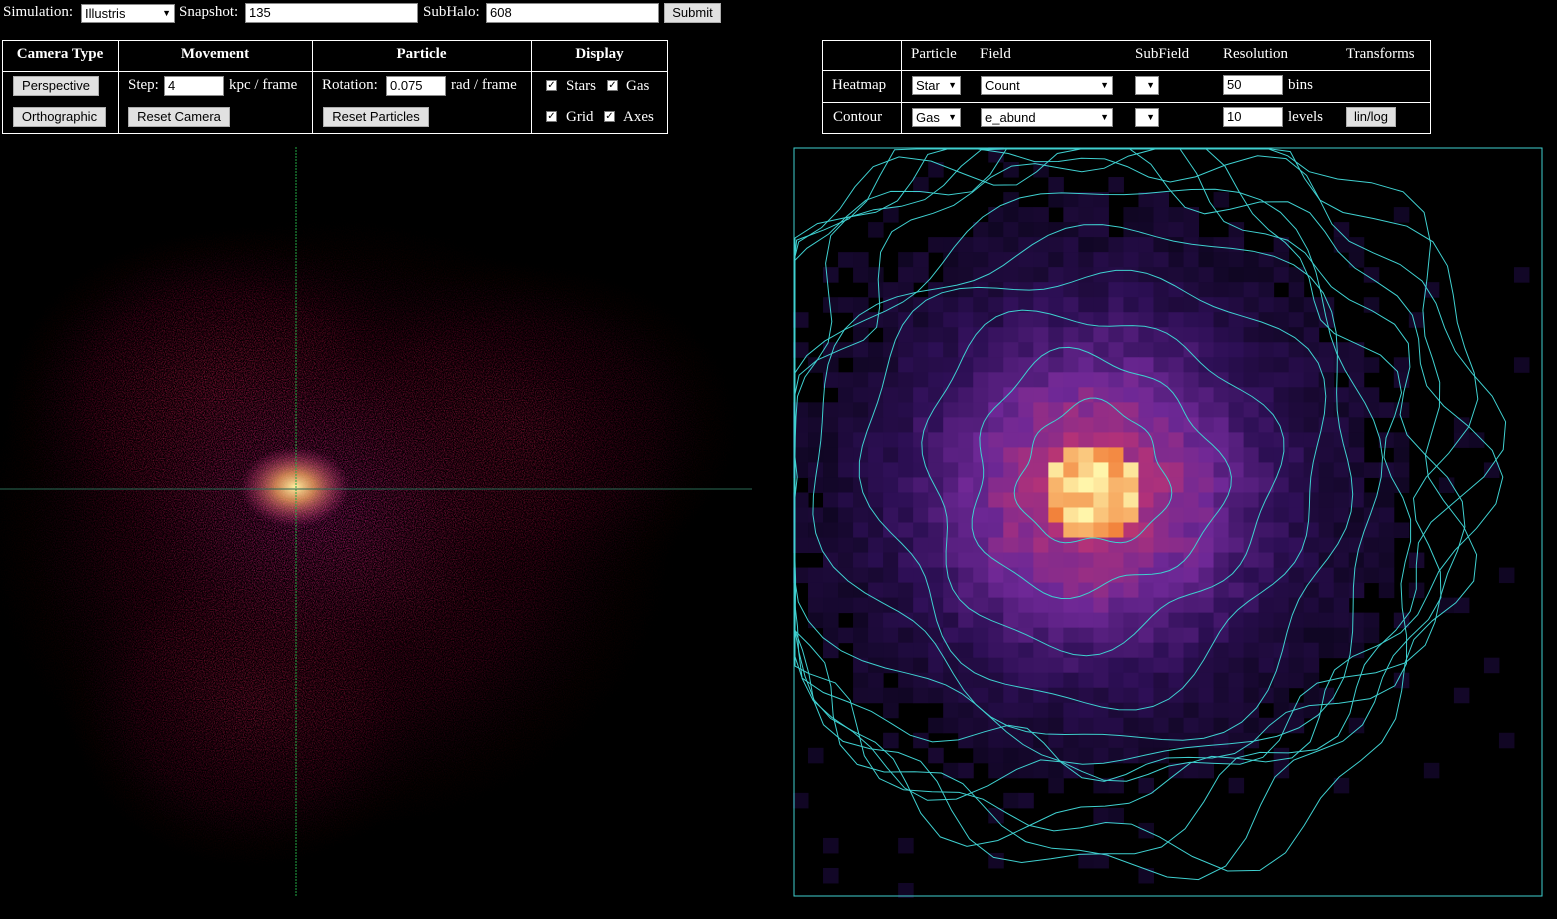 The width and height of the screenshot is (1557, 919). I want to click on heatmap-subfield-select: ▼, so click(1147, 85).